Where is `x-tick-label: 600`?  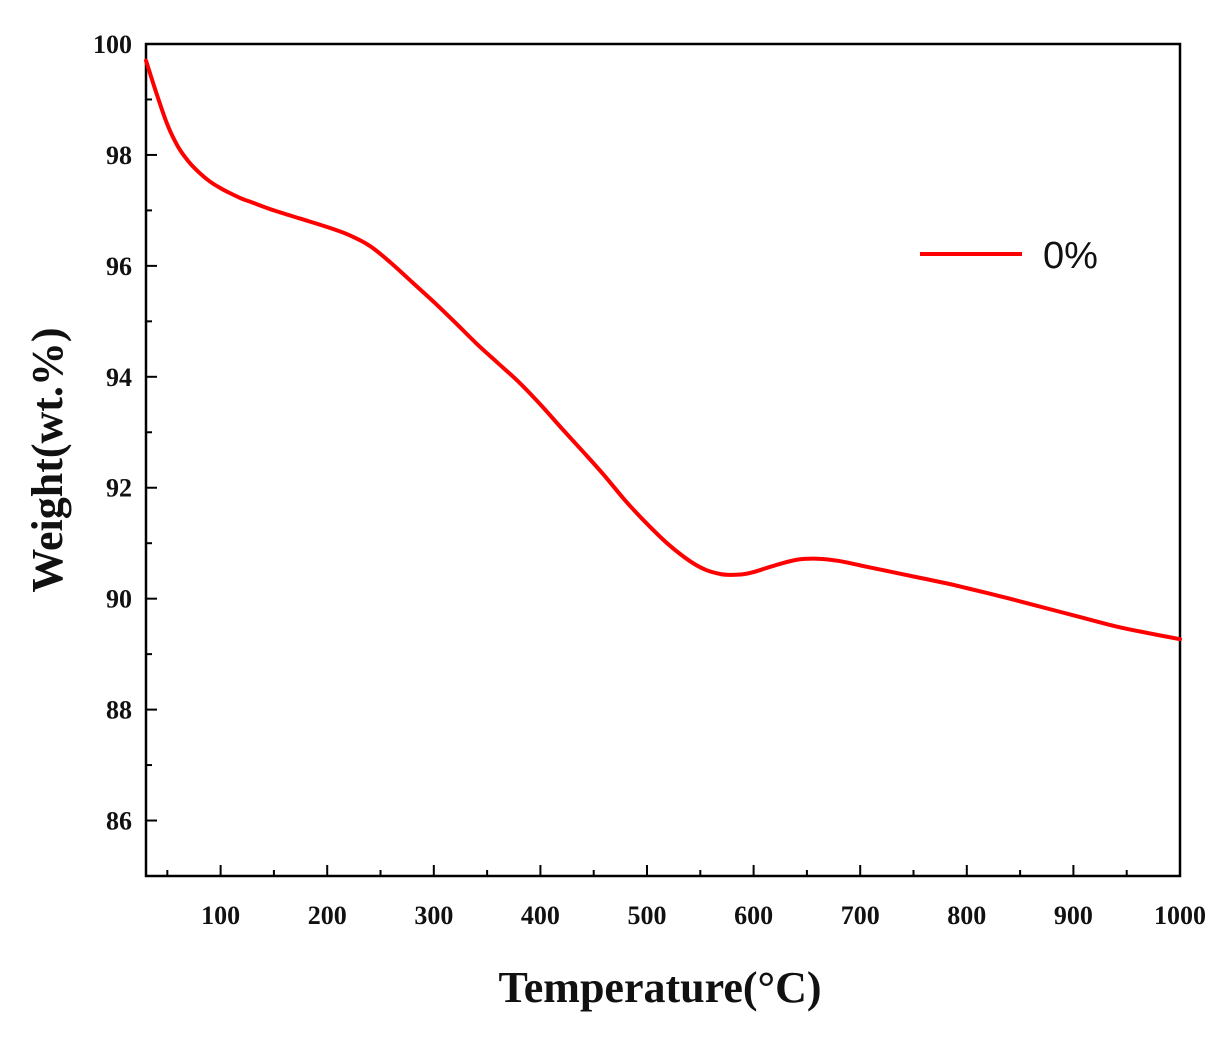 x-tick-label: 600 is located at coordinates (753, 915).